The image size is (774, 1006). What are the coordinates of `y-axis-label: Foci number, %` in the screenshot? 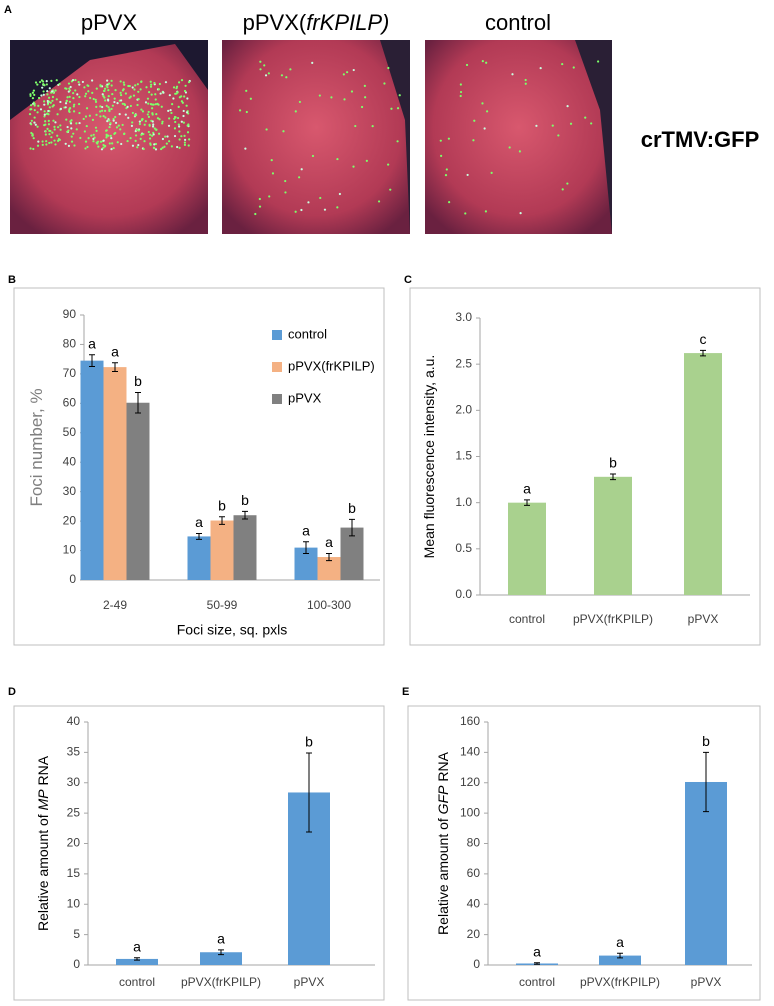 It's located at (36, 447).